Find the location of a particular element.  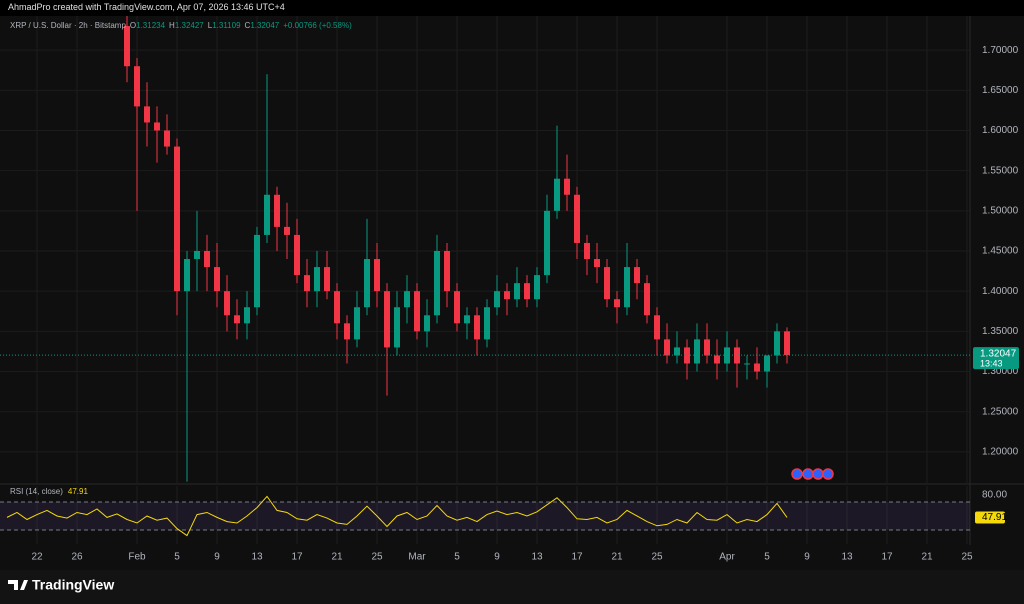

last-price-box is located at coordinates (996, 358).